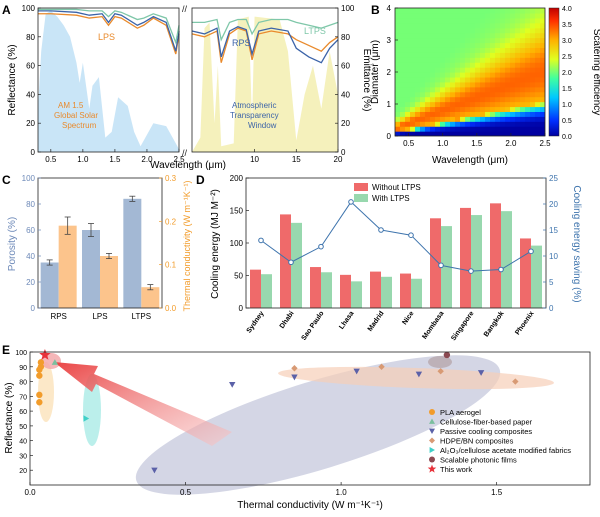  Describe the element at coordinates (551, 308) in the screenshot. I see `y-tick-label-right: 0` at that location.